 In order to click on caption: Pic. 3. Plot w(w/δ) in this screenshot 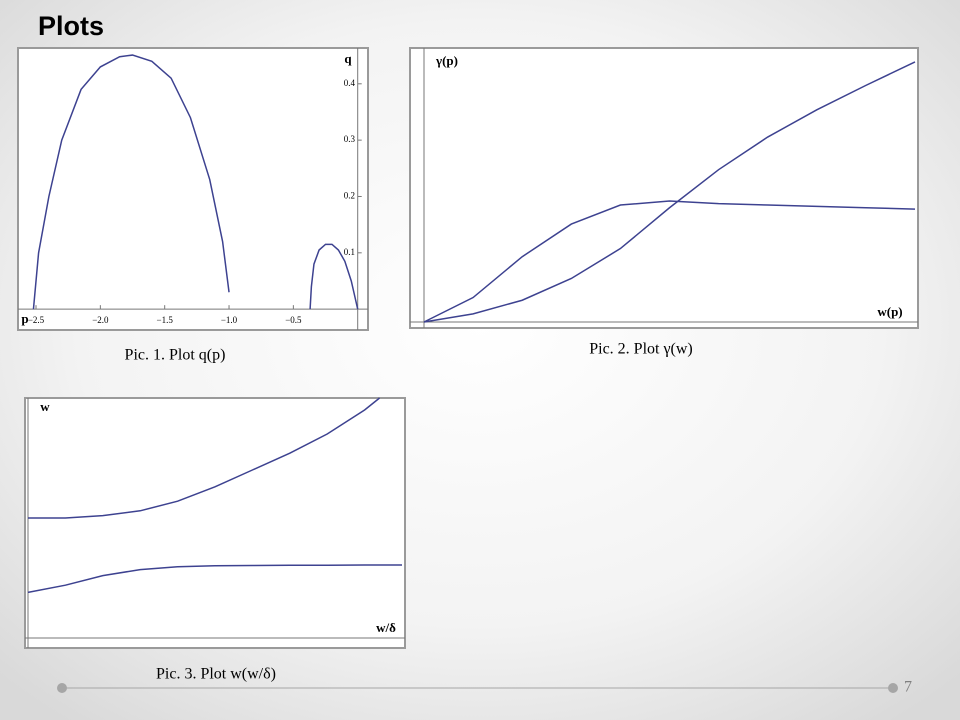, I will do `click(216, 674)`.